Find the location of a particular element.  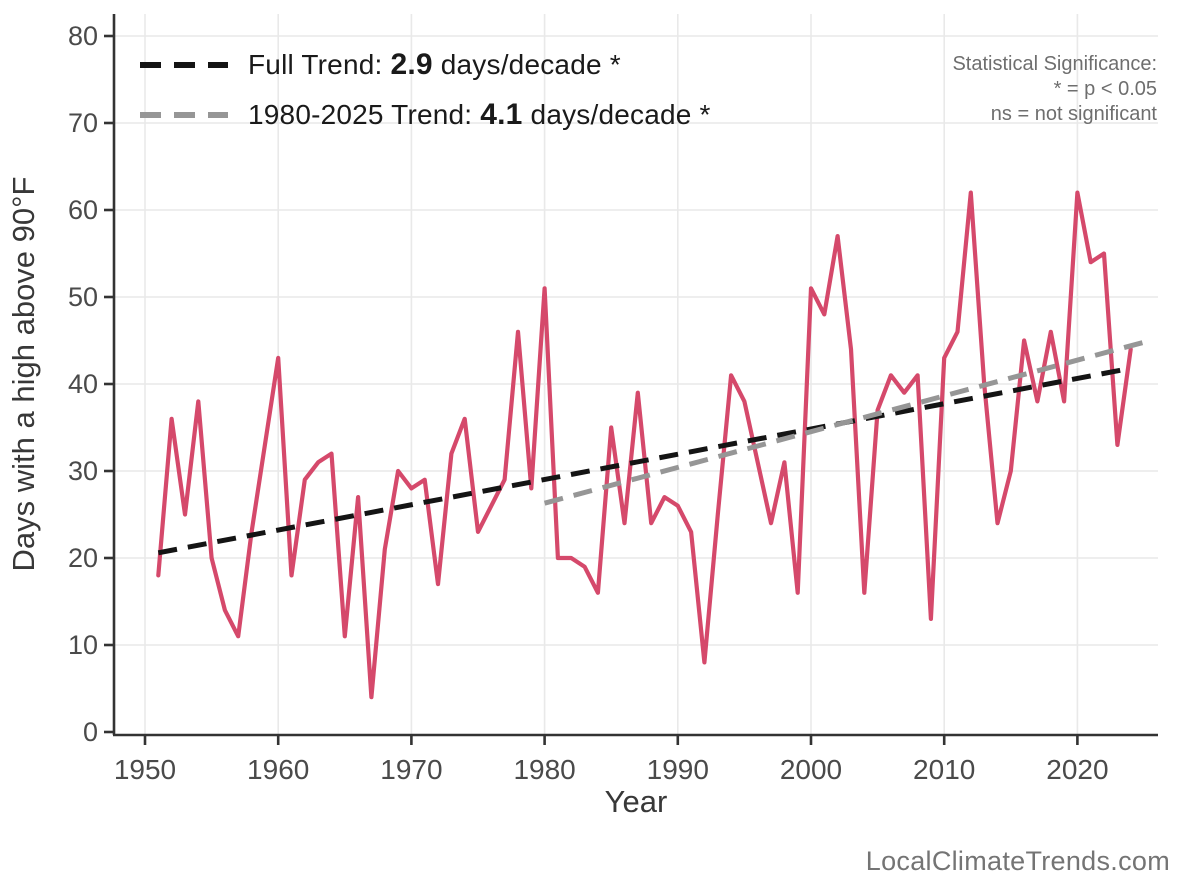

y-tick-label-20: 20 is located at coordinates (83, 558).